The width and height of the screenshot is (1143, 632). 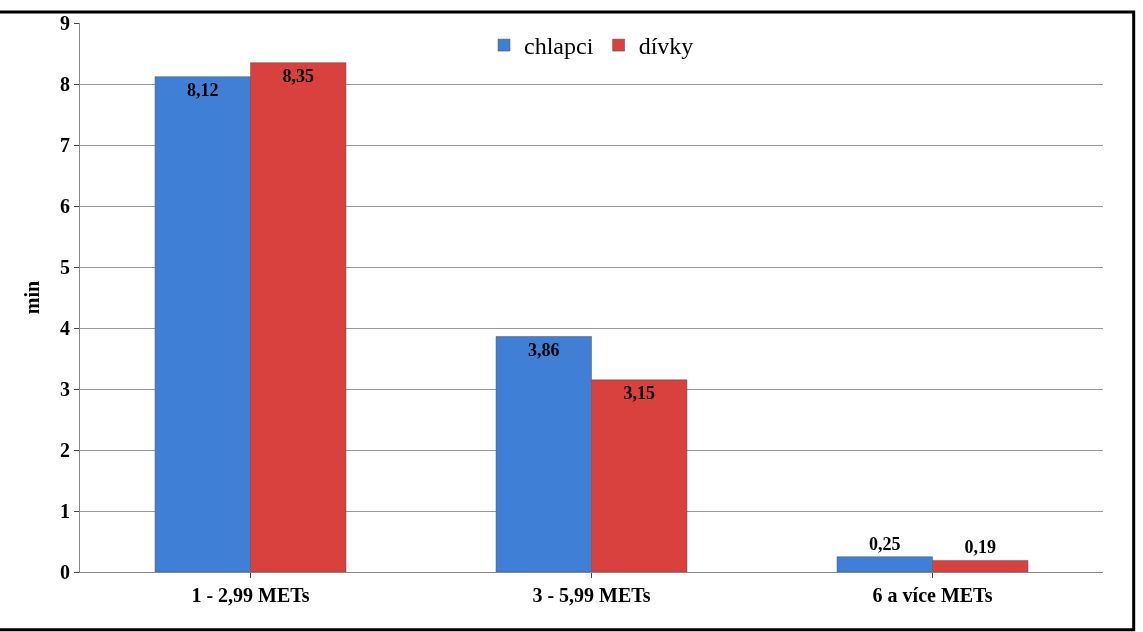 I want to click on data-label: 3,86, so click(x=544, y=349).